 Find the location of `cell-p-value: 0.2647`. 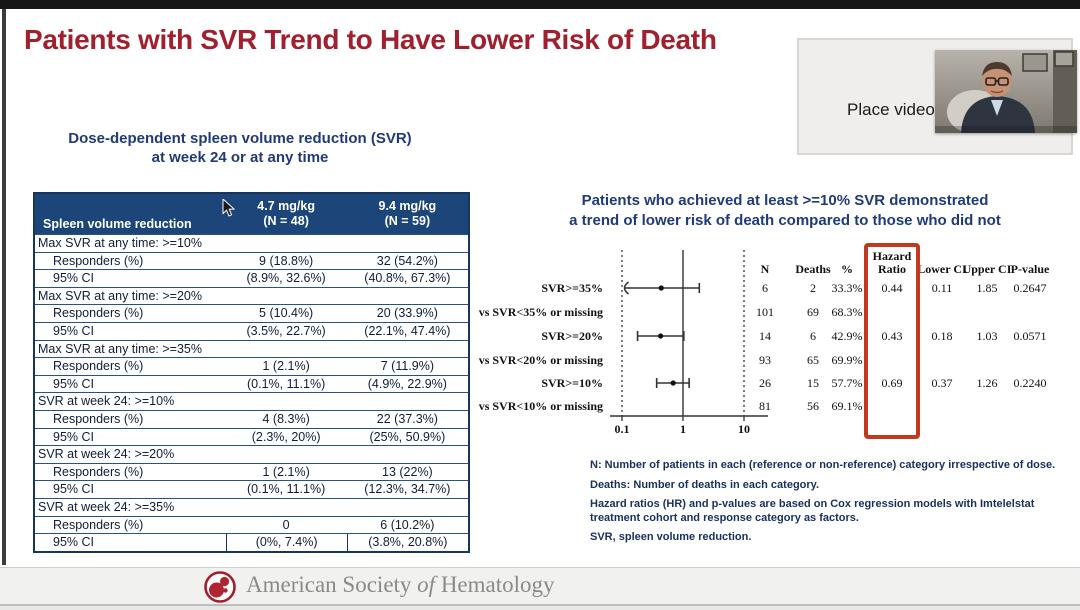

cell-p-value: 0.2647 is located at coordinates (1030, 288).